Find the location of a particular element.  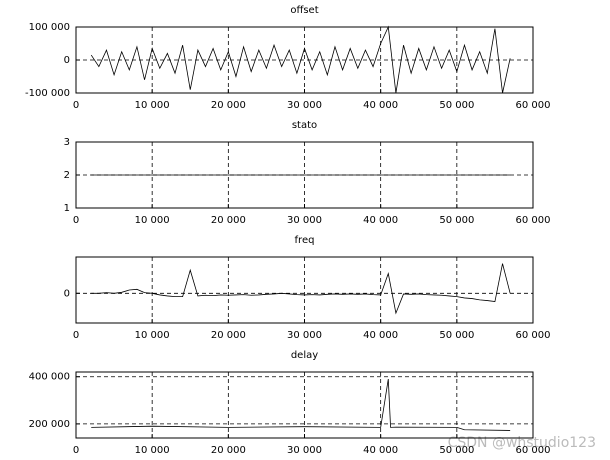

y-tick-label: 400 000 is located at coordinates (49, 377).